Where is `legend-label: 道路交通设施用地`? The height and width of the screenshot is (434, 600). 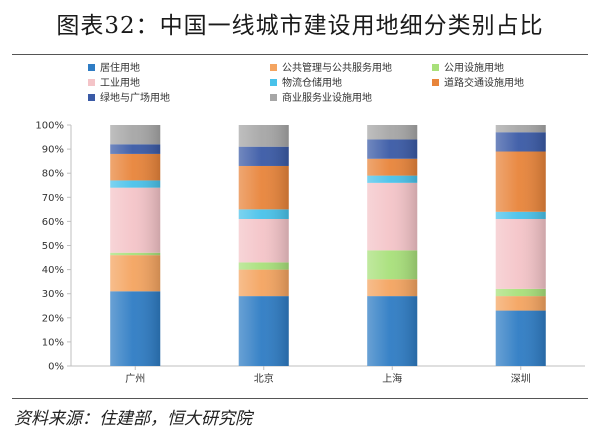 legend-label: 道路交通设施用地 is located at coordinates (484, 83).